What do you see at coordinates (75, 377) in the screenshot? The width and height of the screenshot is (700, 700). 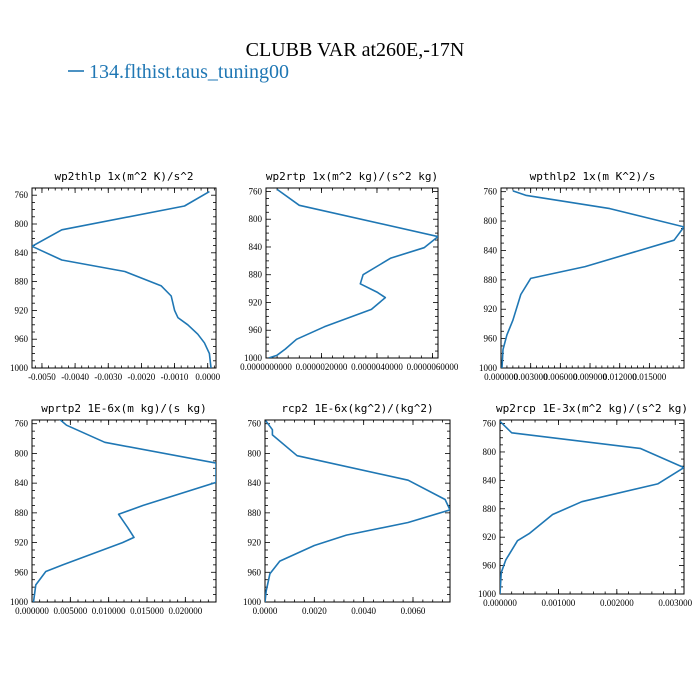 I see `x-tick-label: -0.0040` at bounding box center [75, 377].